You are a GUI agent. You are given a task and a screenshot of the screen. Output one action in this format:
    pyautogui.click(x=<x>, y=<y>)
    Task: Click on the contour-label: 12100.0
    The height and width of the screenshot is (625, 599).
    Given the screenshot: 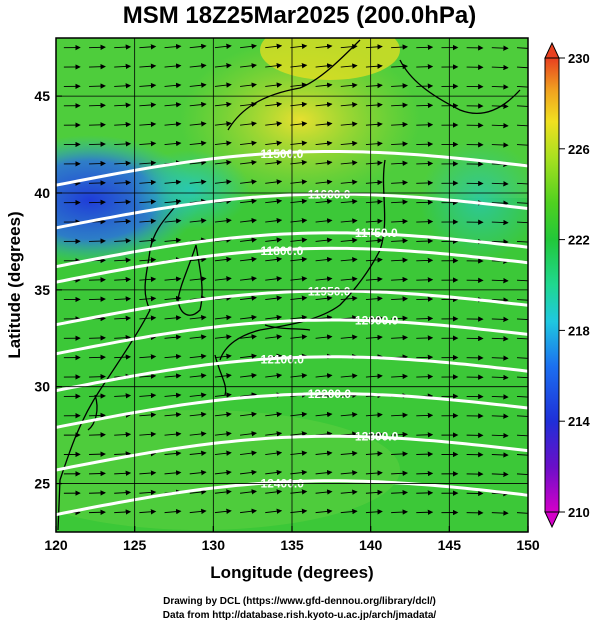 What is the action you would take?
    pyautogui.click(x=283, y=359)
    